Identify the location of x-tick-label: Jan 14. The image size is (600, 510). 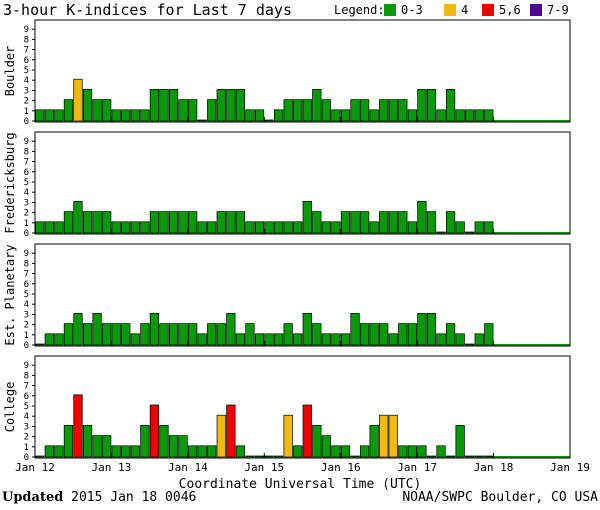
(188, 467).